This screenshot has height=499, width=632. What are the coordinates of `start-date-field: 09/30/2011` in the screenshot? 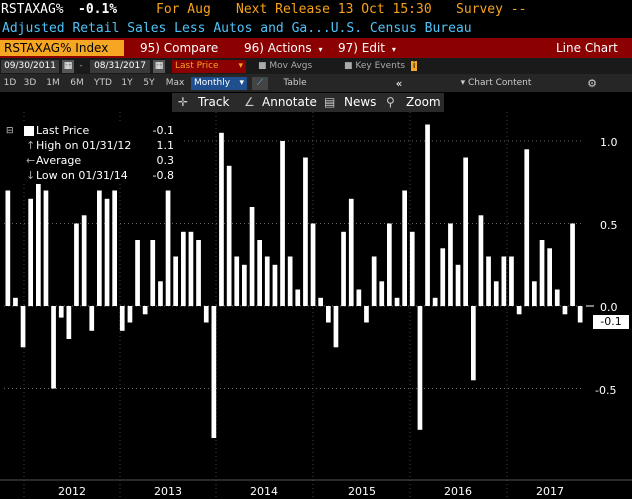 It's located at (30, 66).